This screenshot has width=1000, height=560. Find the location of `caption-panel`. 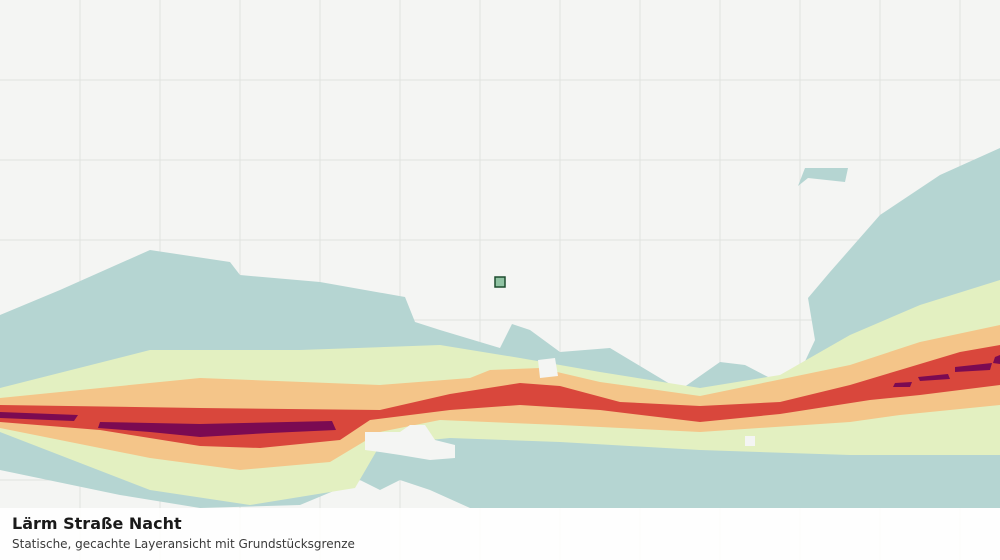

caption-panel is located at coordinates (500, 534).